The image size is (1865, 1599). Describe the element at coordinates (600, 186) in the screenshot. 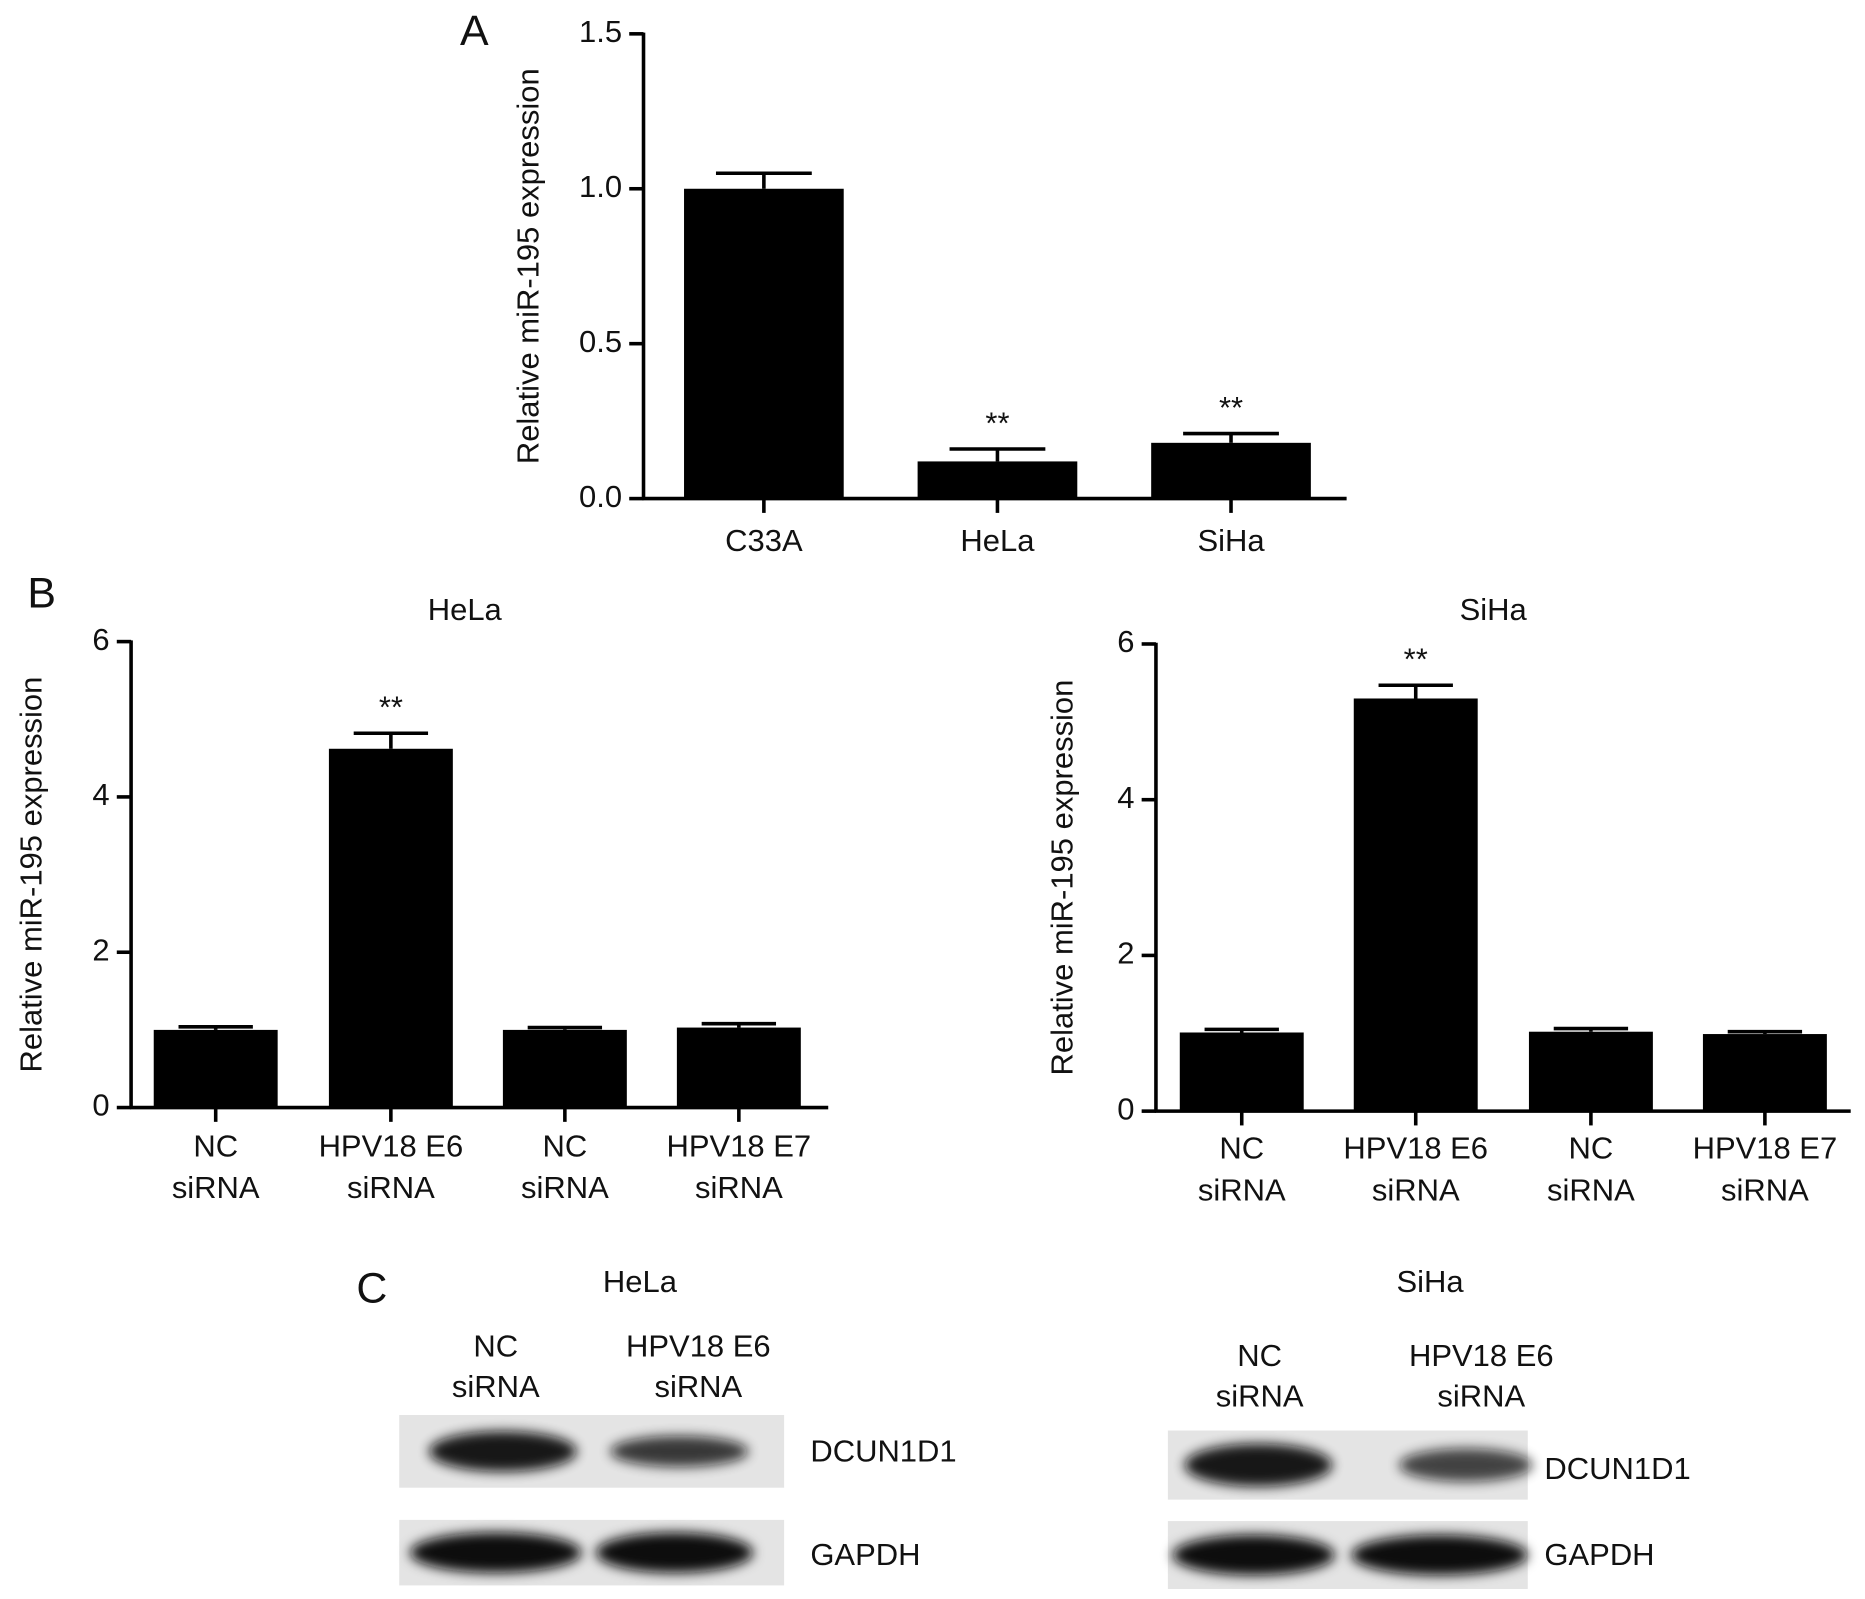

I see `y-tick-label: 1.0` at that location.